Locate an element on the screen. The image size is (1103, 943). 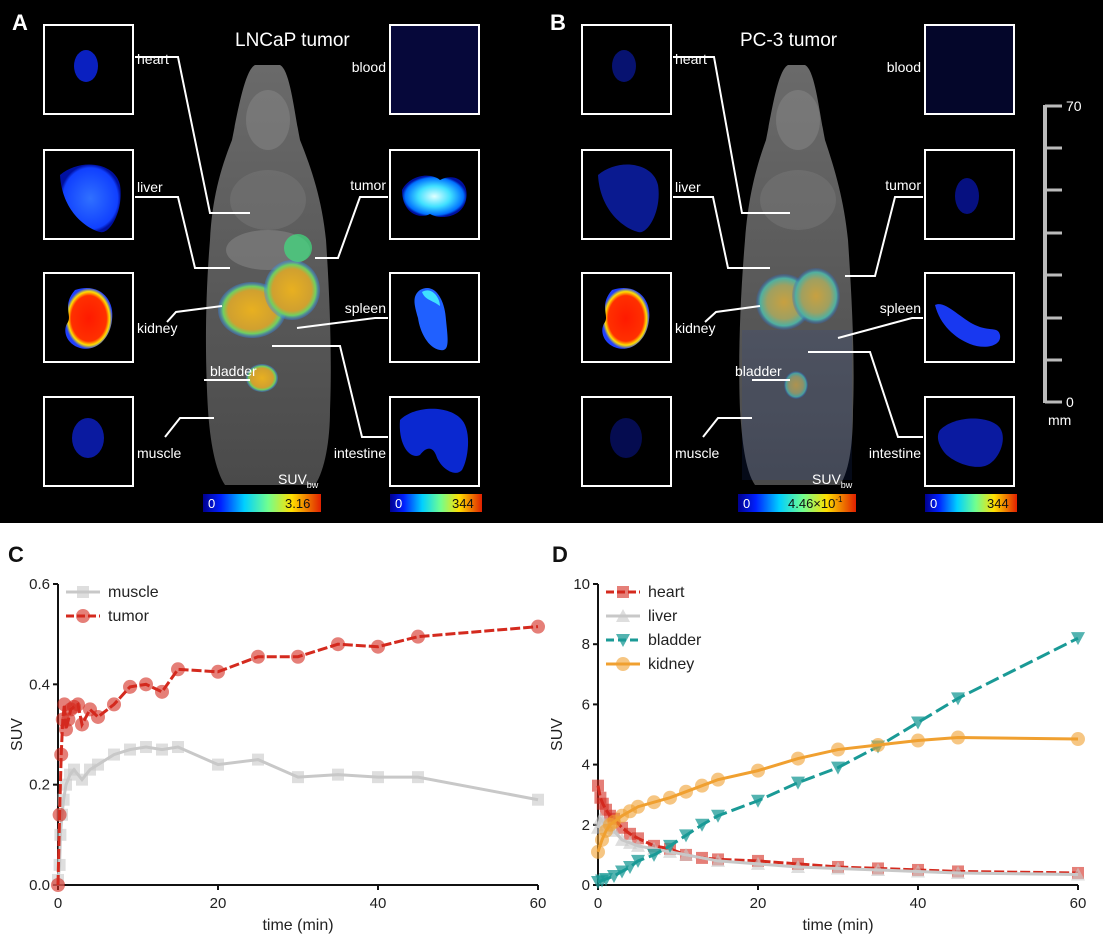
label-tumor-b: tumor is located at coordinates (903, 185).